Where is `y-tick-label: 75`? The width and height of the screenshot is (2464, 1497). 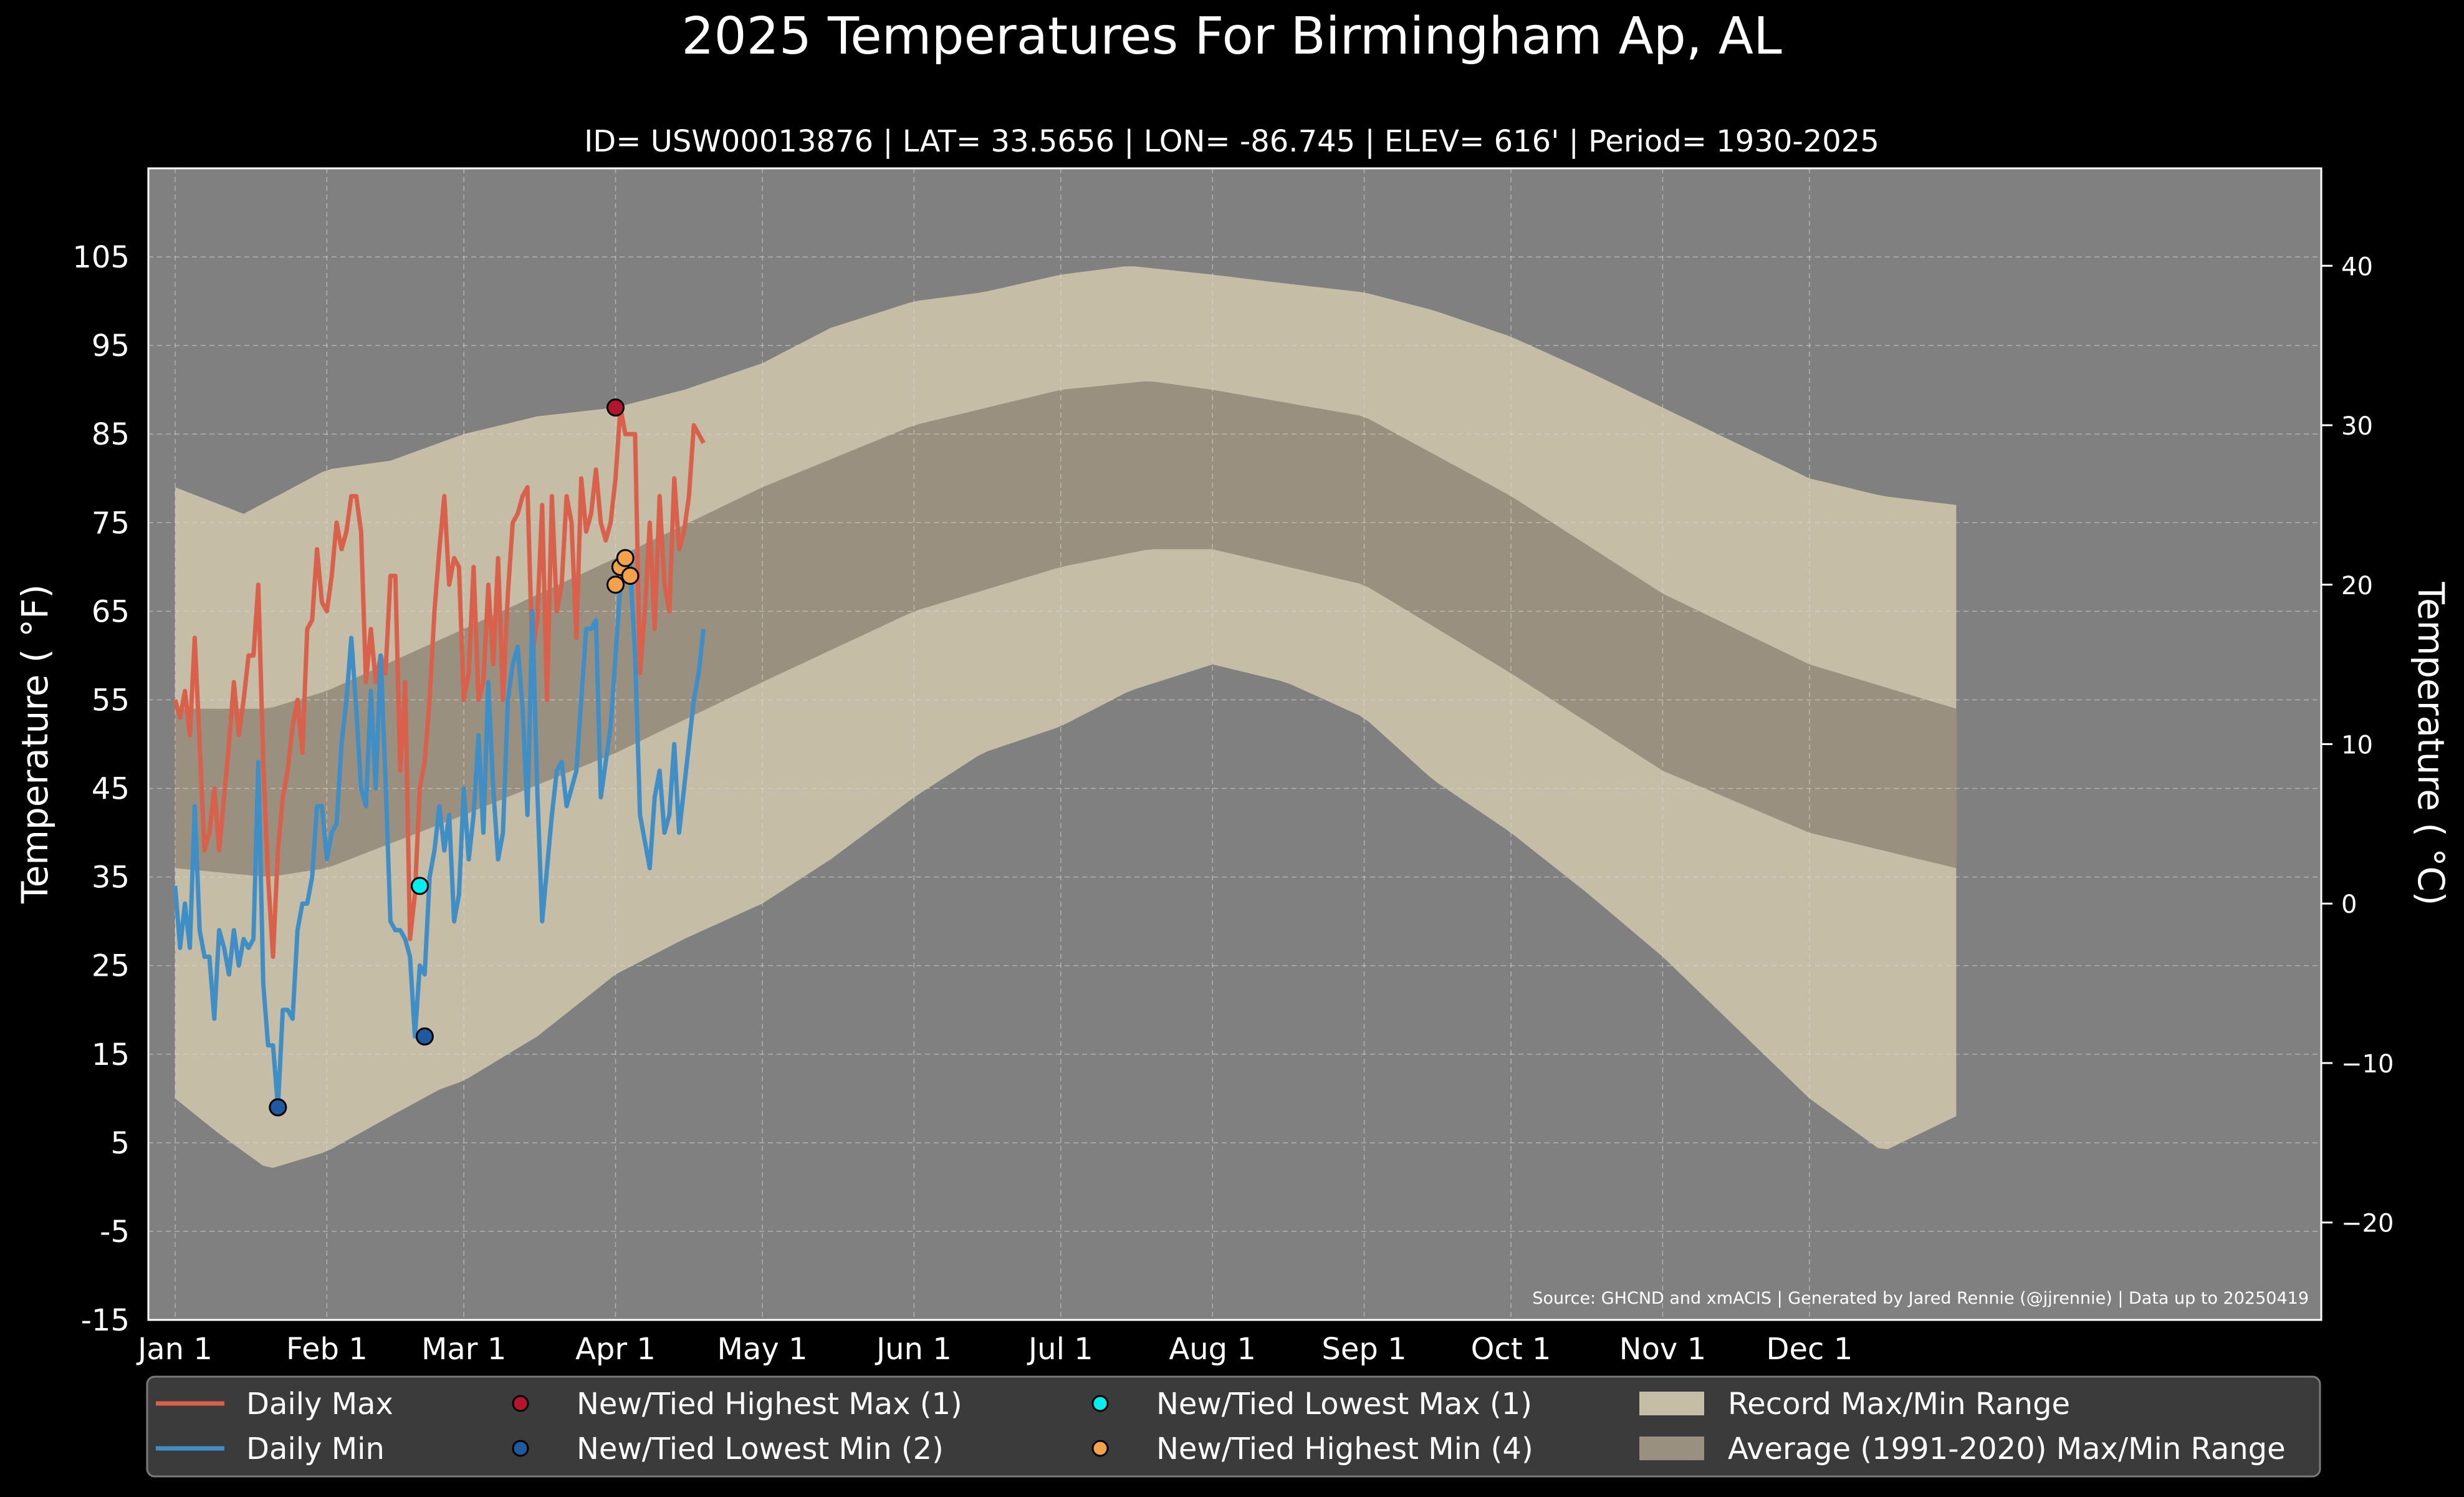 y-tick-label: 75 is located at coordinates (111, 523).